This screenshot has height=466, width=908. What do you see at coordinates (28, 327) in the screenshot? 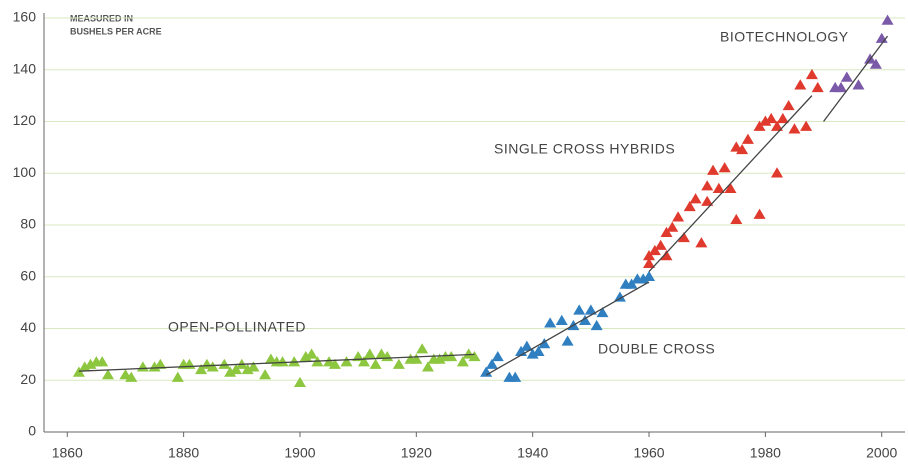
I see `y-tick-label: 40` at bounding box center [28, 327].